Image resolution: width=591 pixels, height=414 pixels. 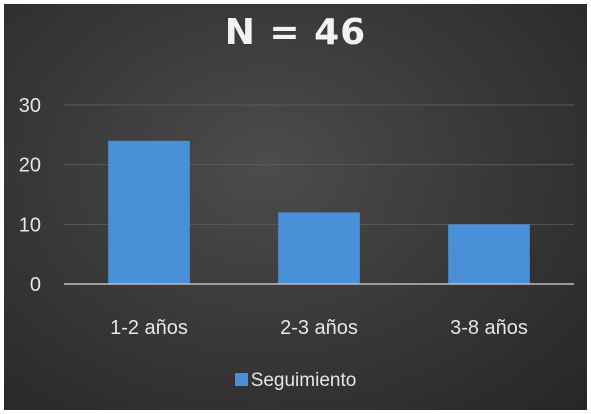 I want to click on y-tick-label-20: 20, so click(x=30, y=166).